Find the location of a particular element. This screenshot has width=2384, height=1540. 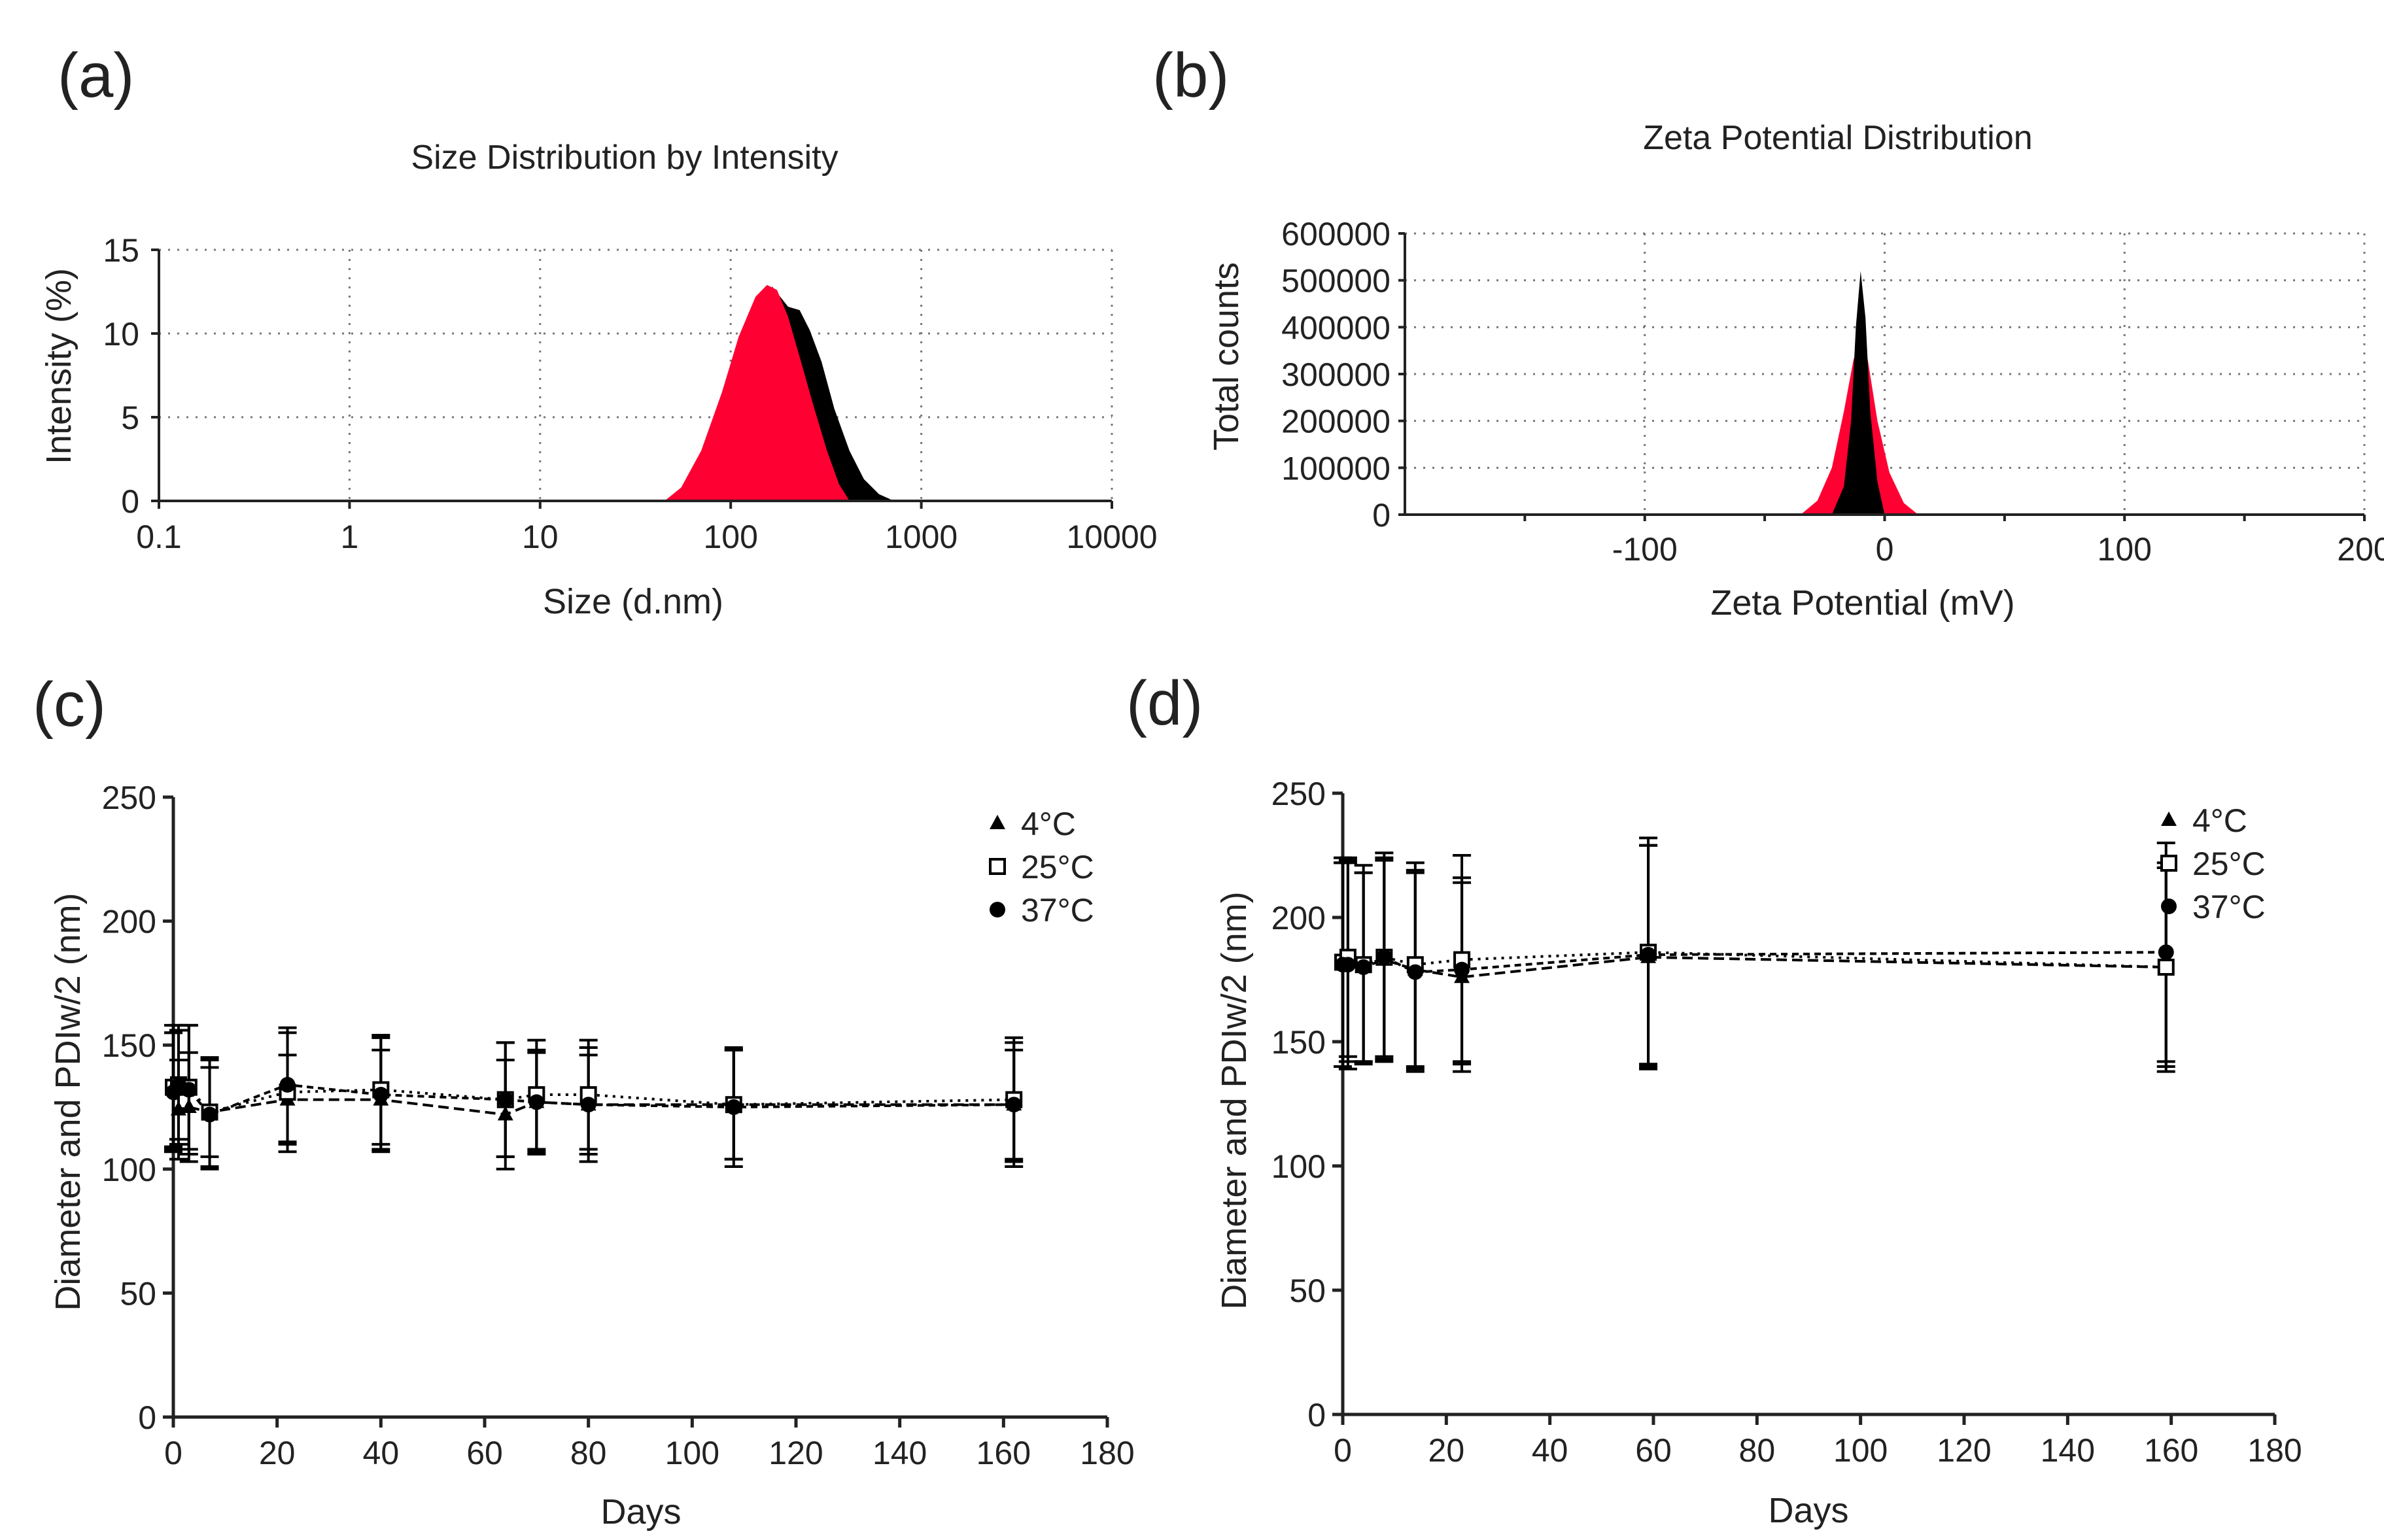

legend-label-c-2: 37°C is located at coordinates (1057, 910).